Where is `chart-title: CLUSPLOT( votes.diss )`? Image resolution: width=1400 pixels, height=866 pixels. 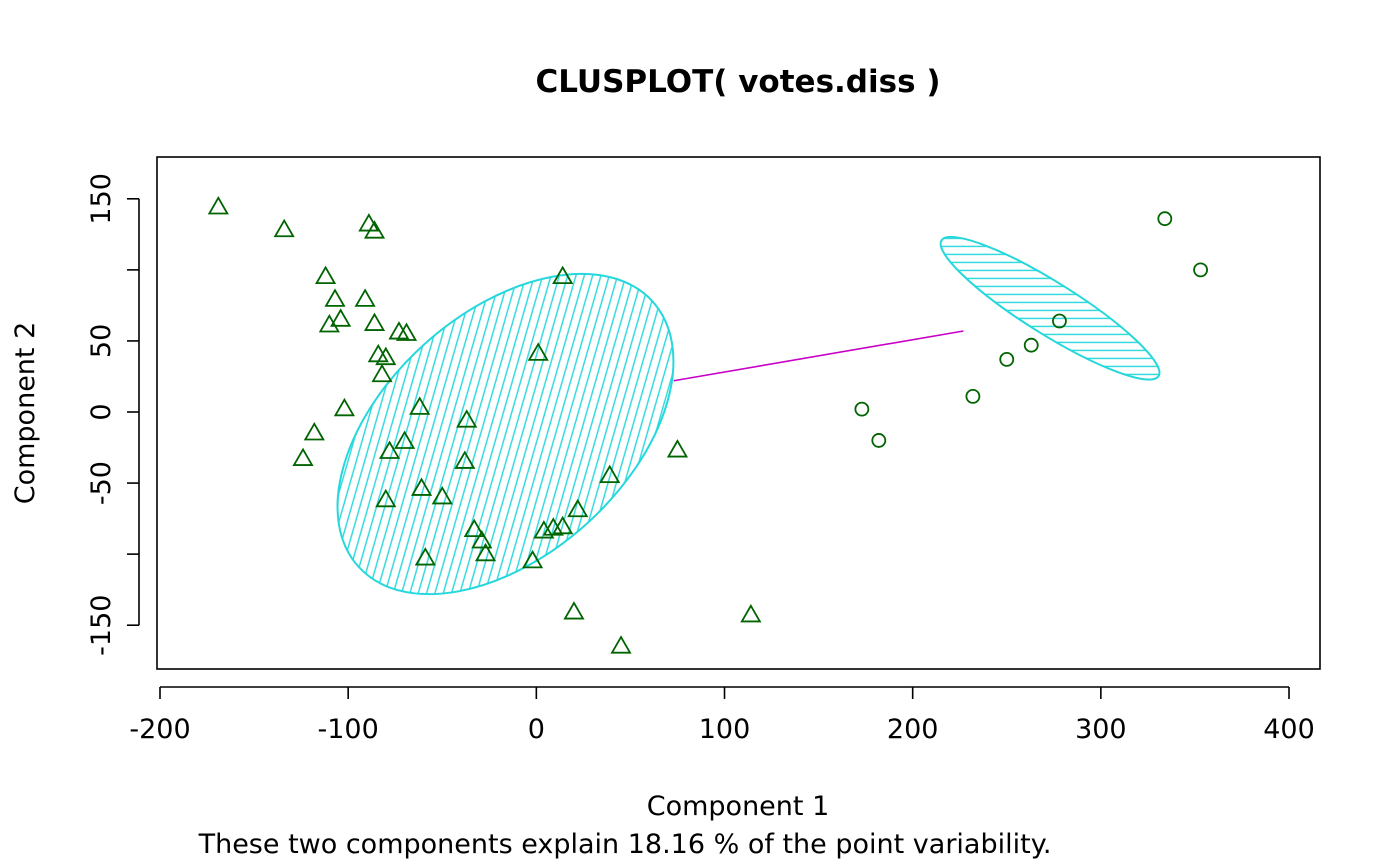
chart-title: CLUSPLOT( votes.diss ) is located at coordinates (738, 82).